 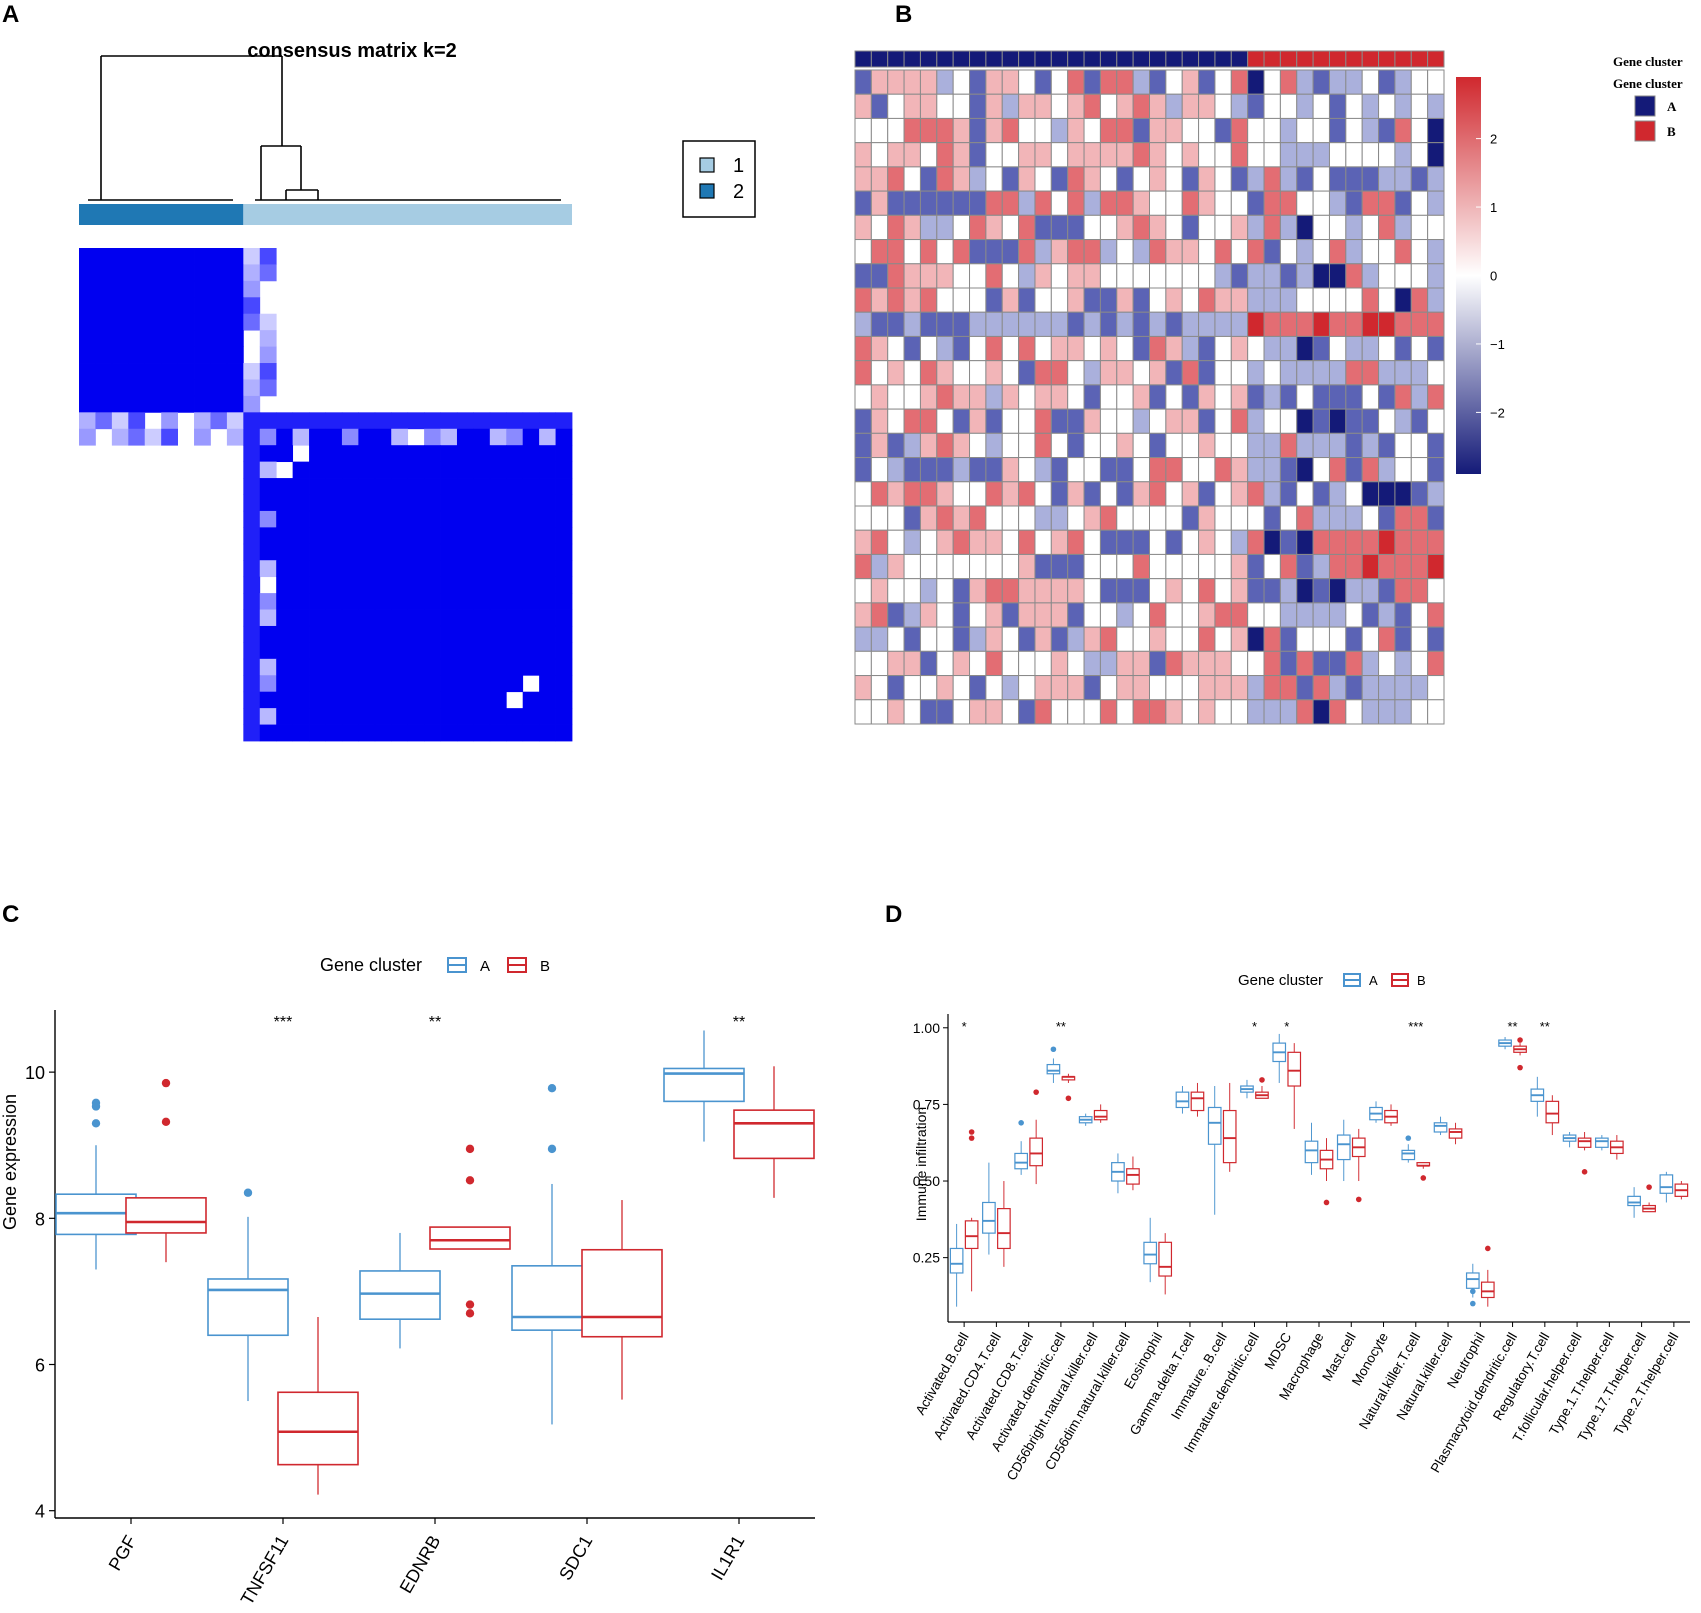 What do you see at coordinates (517, 965) in the screenshot?
I see `c-legend-key-b` at bounding box center [517, 965].